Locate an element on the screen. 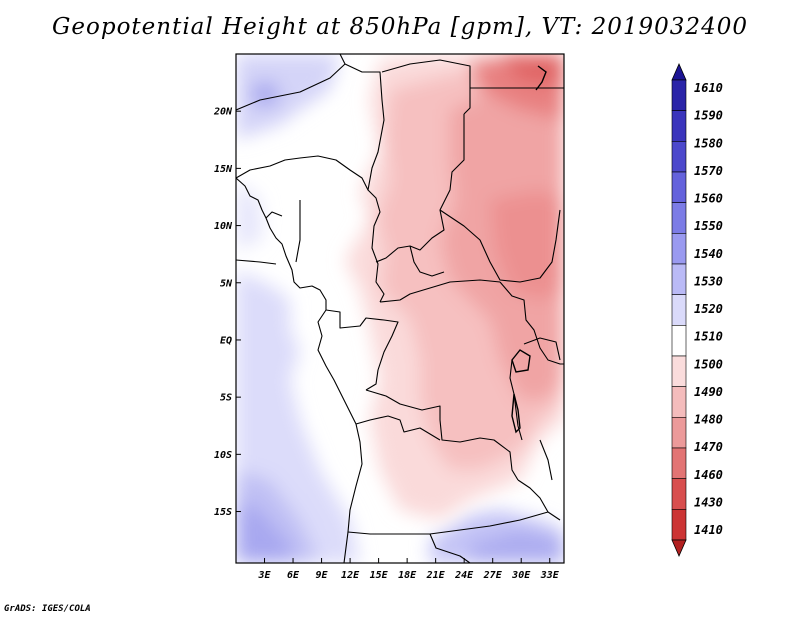 This screenshot has width=800, height=618. colorbar-label: 1480 is located at coordinates (708, 420).